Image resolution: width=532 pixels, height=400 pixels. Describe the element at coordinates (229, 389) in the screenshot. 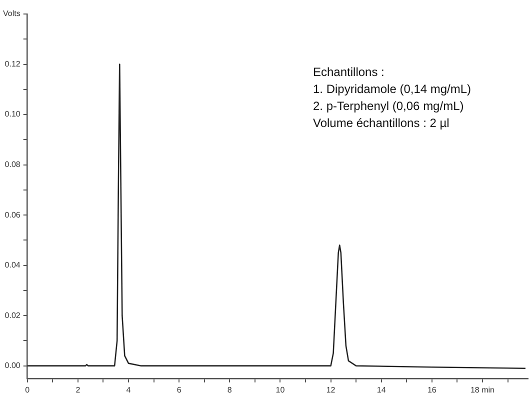

I see `x-tick-label: 8` at that location.